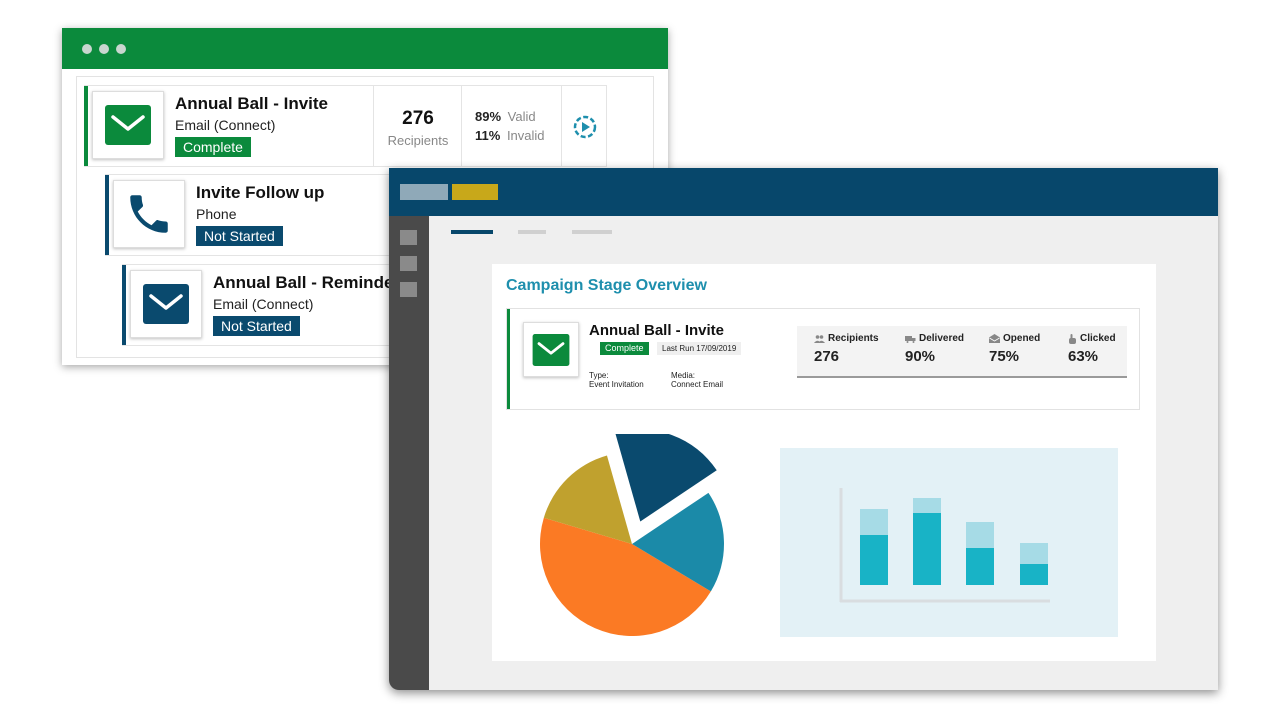  What do you see at coordinates (1072, 338) in the screenshot?
I see `pointer-icon` at bounding box center [1072, 338].